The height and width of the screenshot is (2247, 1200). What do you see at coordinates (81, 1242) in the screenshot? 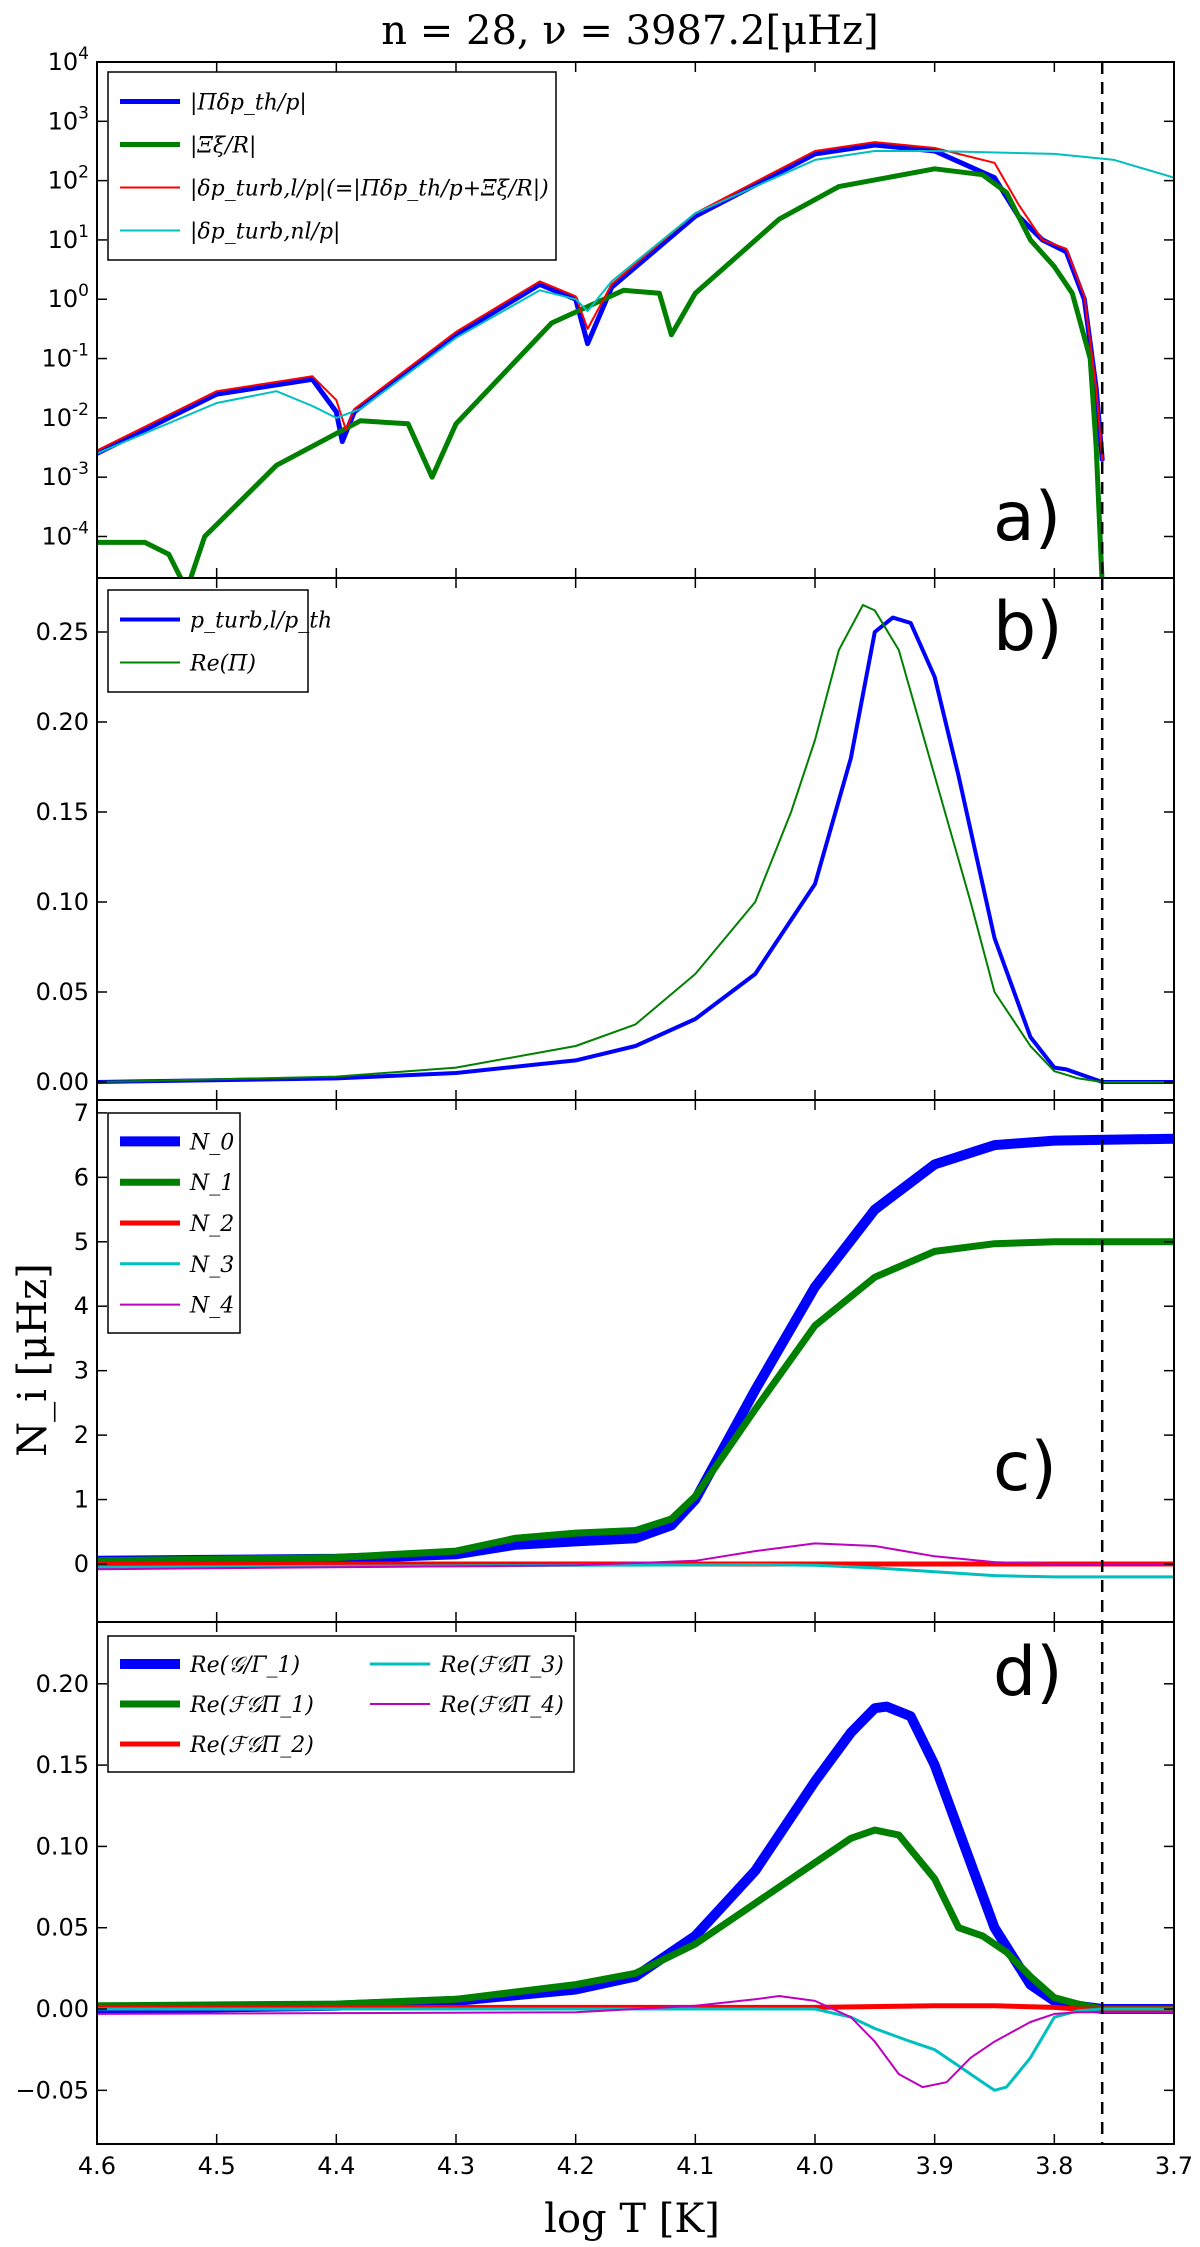
I see `y-tick-label: 5` at bounding box center [81, 1242].